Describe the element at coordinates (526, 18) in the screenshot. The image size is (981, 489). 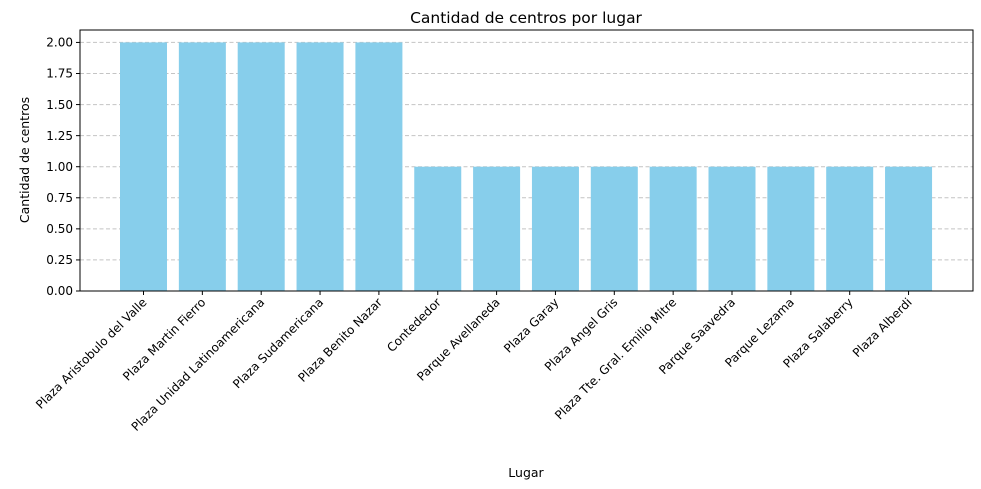
I see `chart-title: Cantidad de centros por lugar` at that location.